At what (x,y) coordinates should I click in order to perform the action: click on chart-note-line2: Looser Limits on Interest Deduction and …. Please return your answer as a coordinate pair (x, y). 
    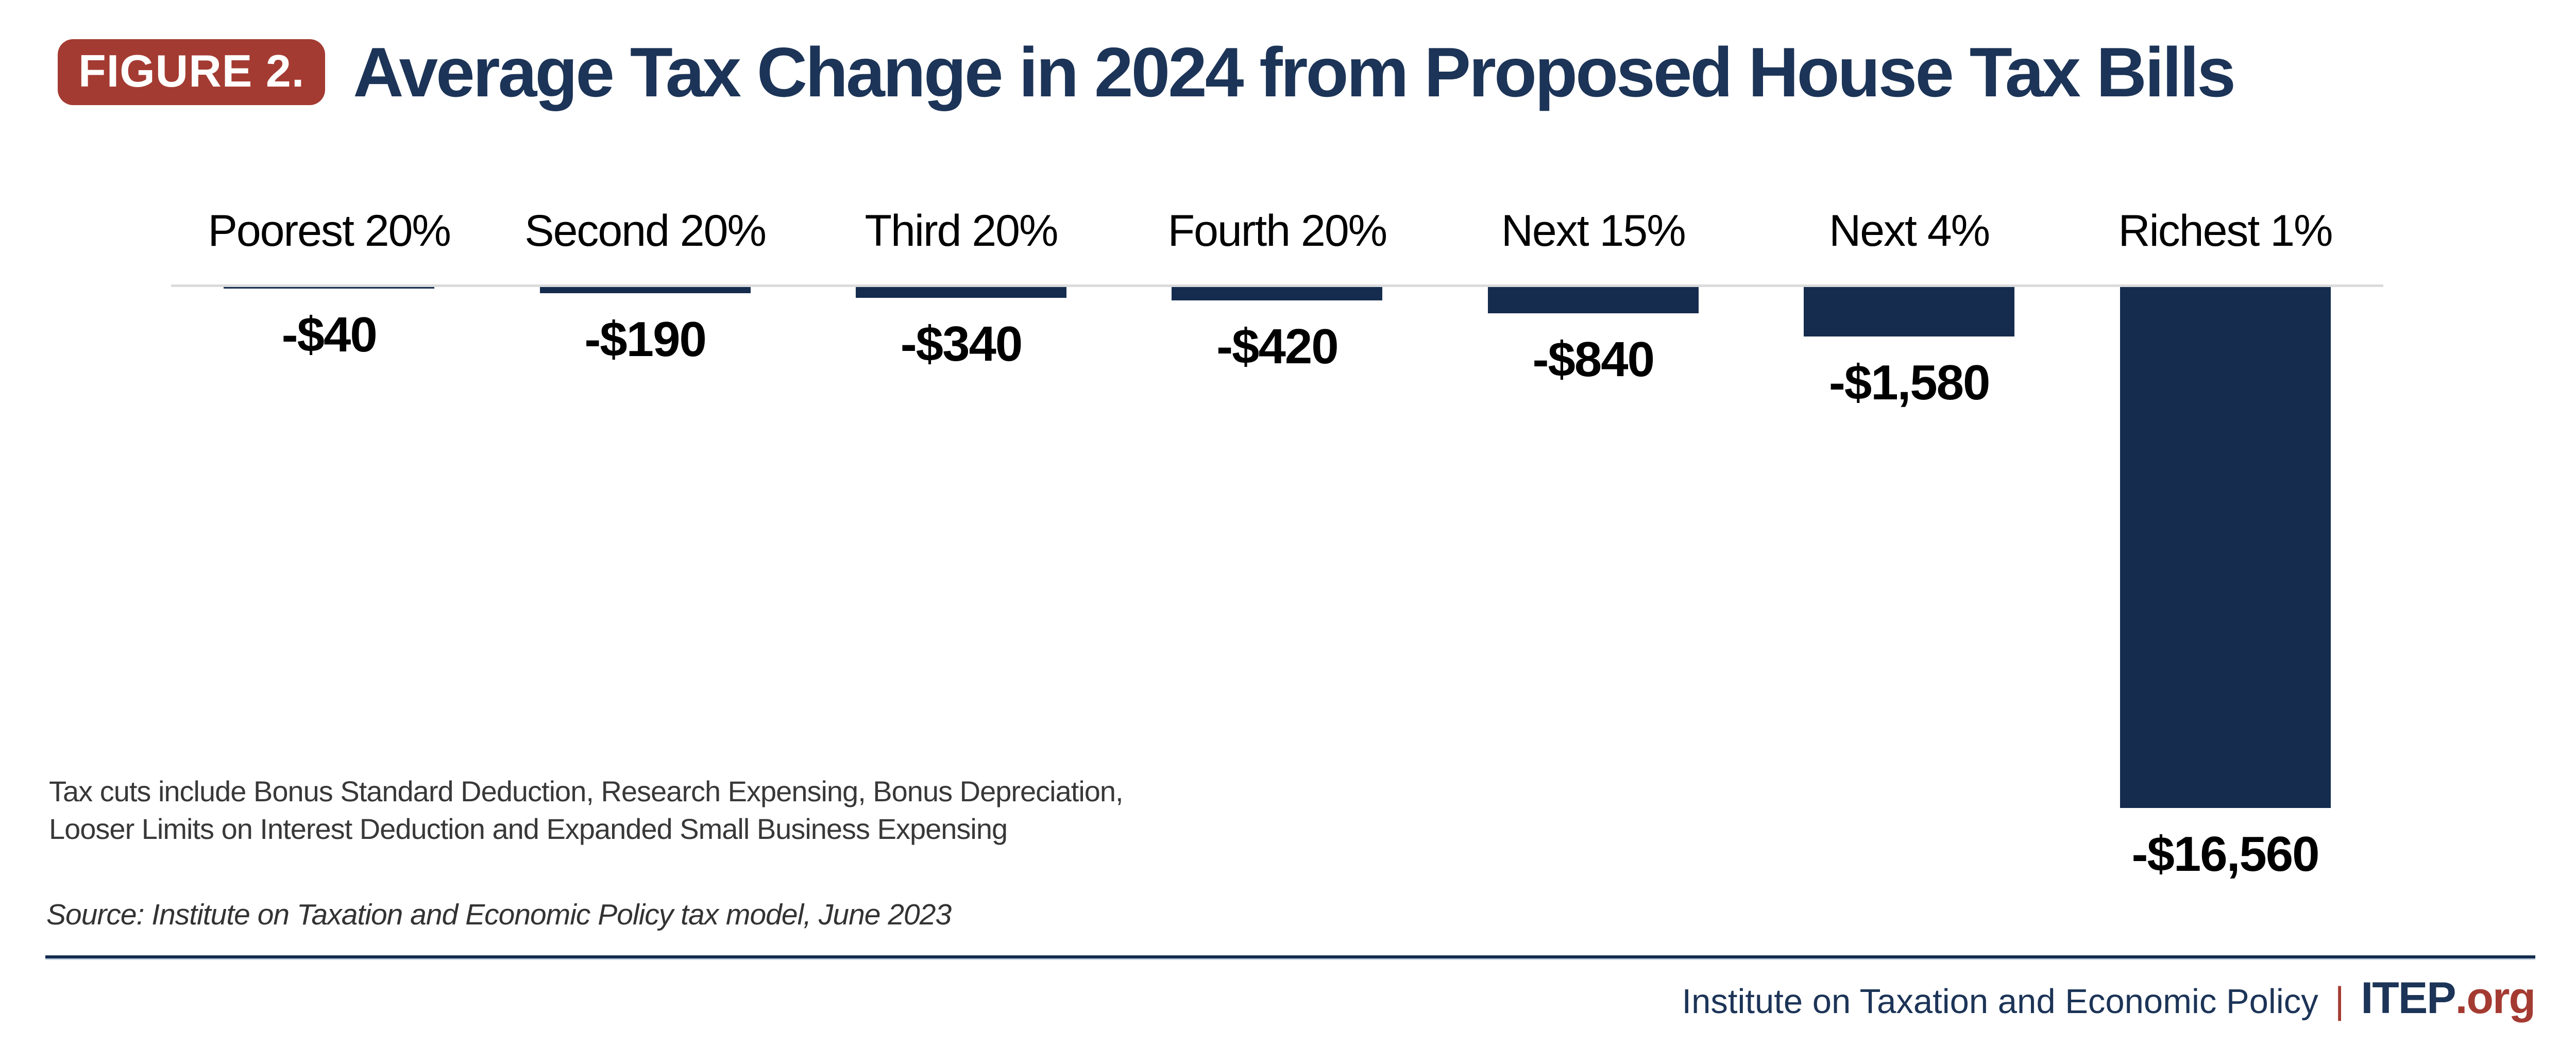
    Looking at the image, I should click on (529, 829).